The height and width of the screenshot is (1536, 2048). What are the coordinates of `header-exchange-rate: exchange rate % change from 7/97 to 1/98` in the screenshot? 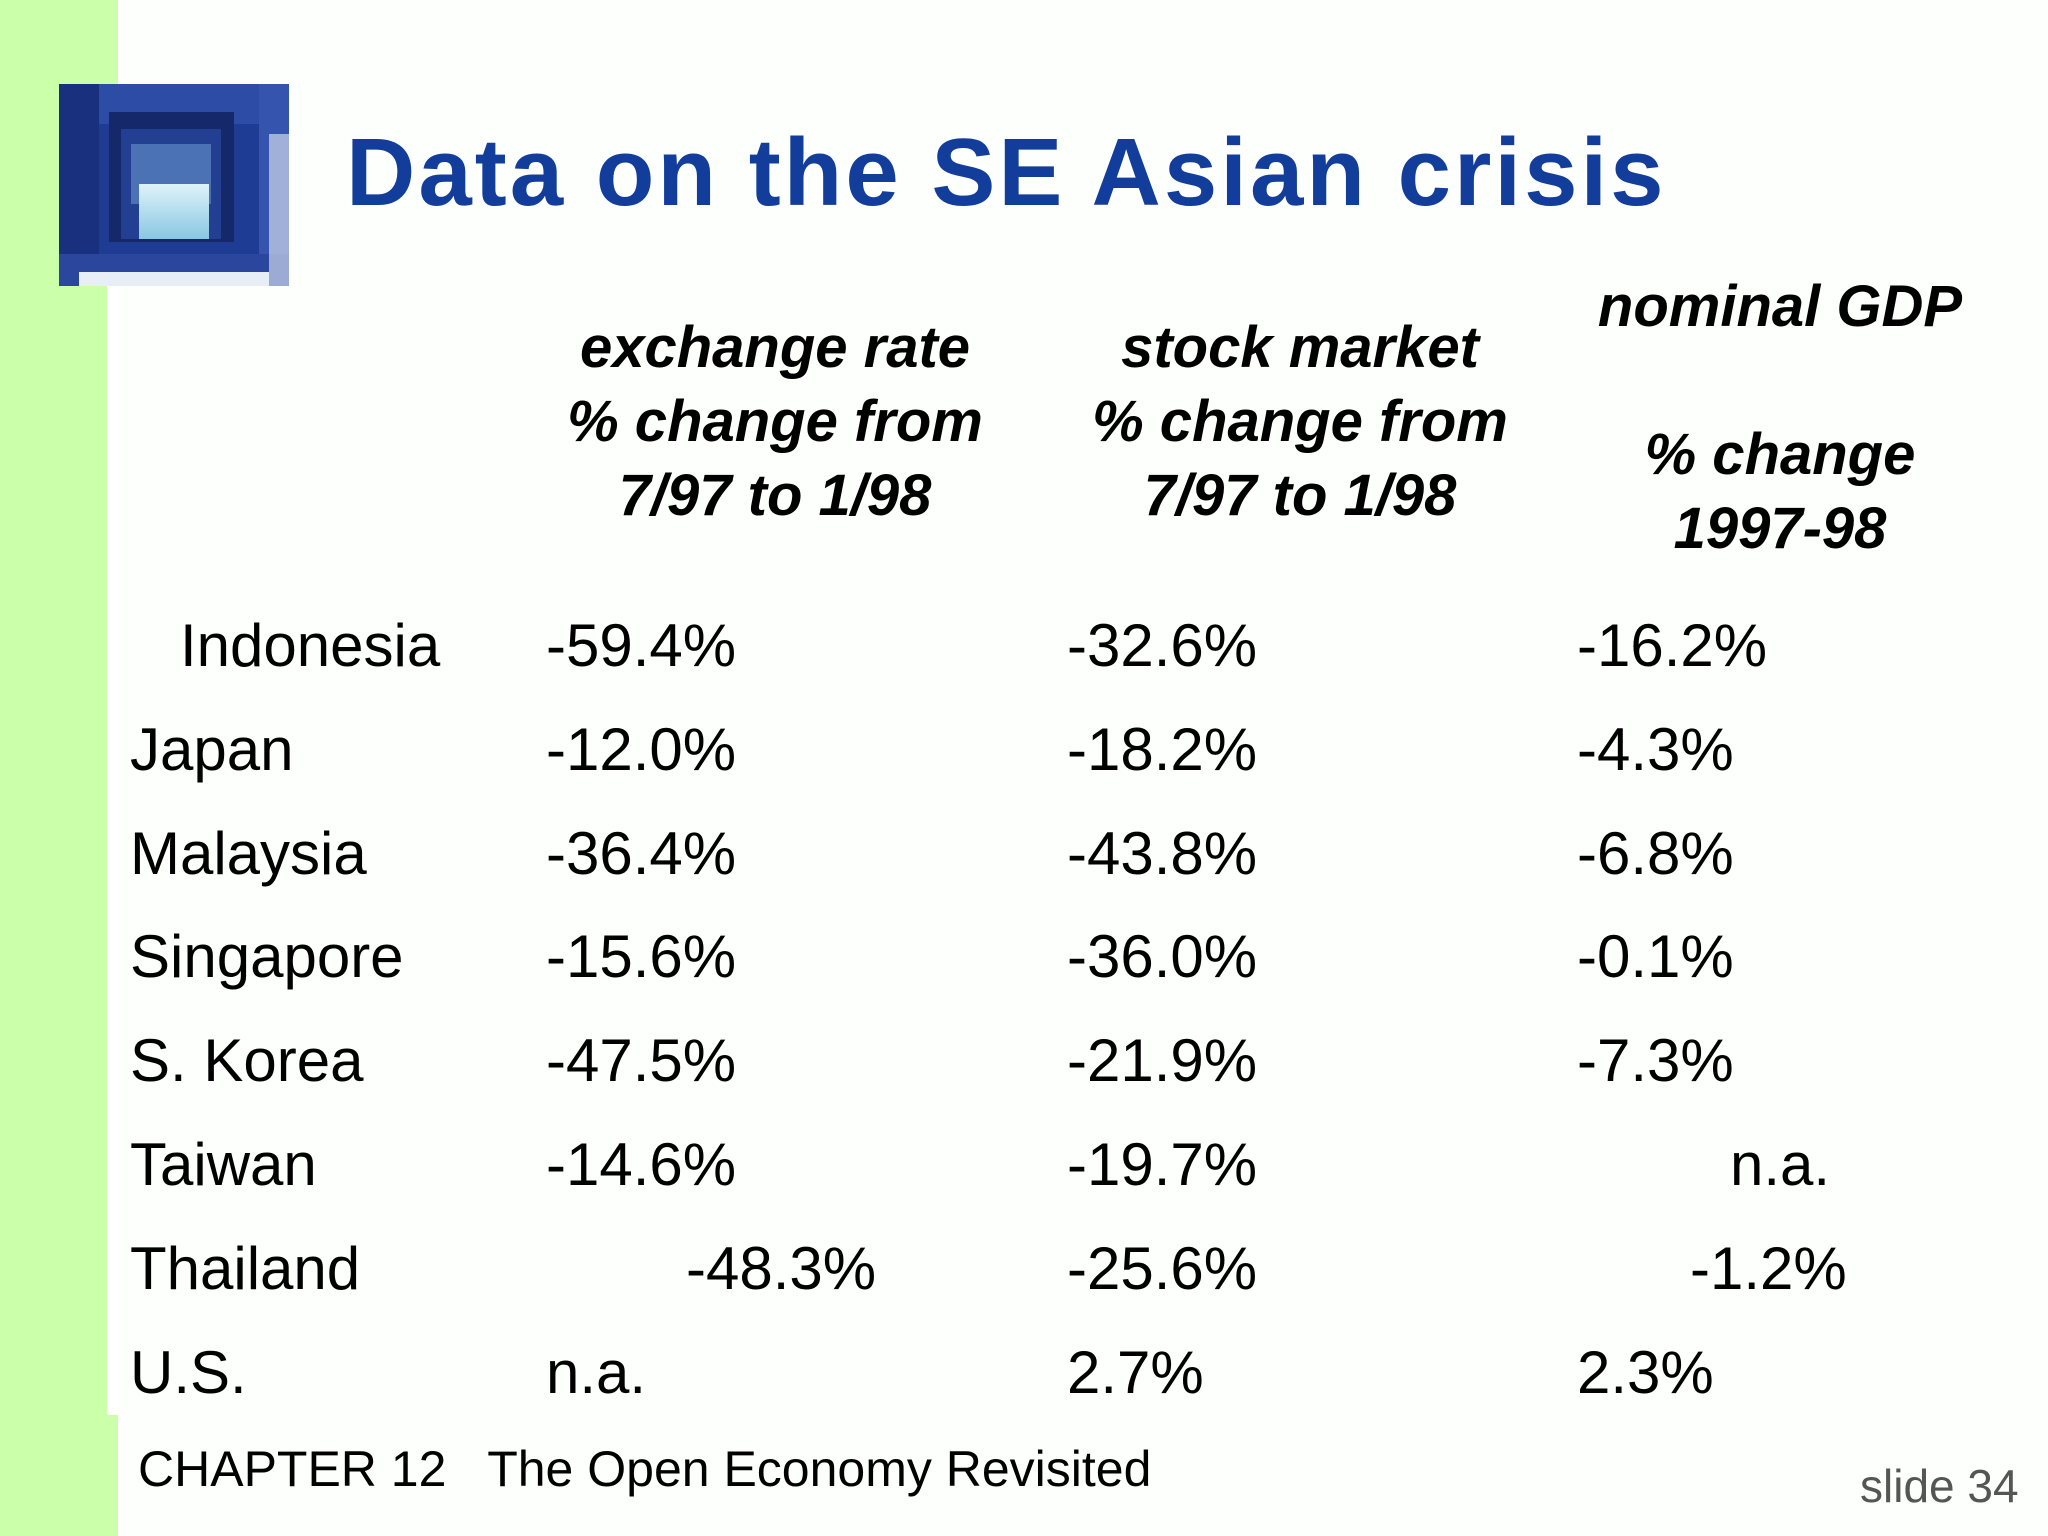 It's located at (775, 422).